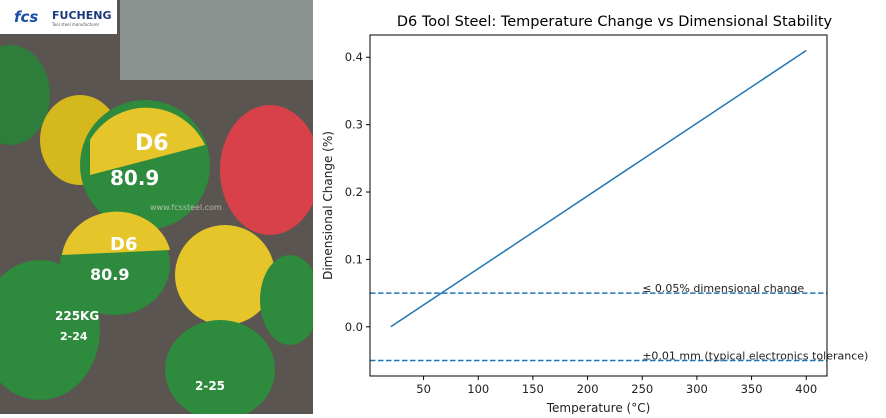 The image size is (886, 418). What do you see at coordinates (76, 24) in the screenshot?
I see `logo-tagline: Tool steel manufacturer` at bounding box center [76, 24].